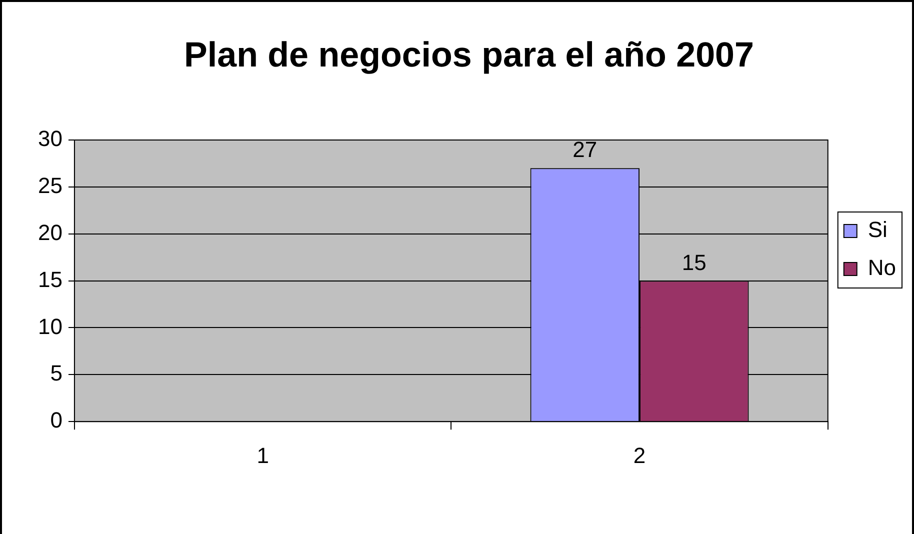 This screenshot has height=534, width=914. What do you see at coordinates (56, 420) in the screenshot?
I see `y-tick-label: 0` at bounding box center [56, 420].